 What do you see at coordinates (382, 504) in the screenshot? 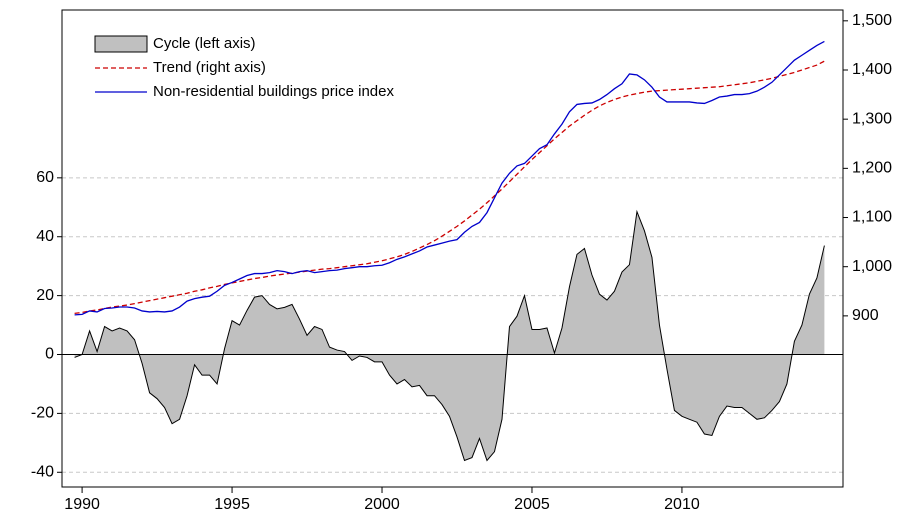
I see `x-tick-label: 2000` at bounding box center [382, 504].